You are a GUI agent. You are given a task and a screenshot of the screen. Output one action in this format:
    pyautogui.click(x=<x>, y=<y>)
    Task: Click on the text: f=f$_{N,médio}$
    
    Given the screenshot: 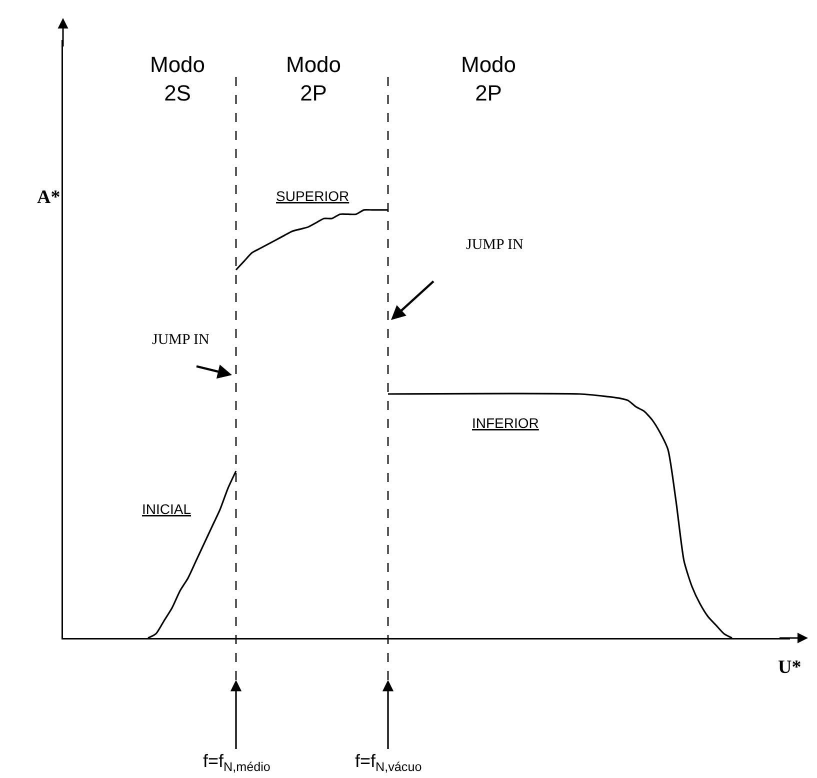 What is the action you would take?
    pyautogui.click(x=236, y=762)
    